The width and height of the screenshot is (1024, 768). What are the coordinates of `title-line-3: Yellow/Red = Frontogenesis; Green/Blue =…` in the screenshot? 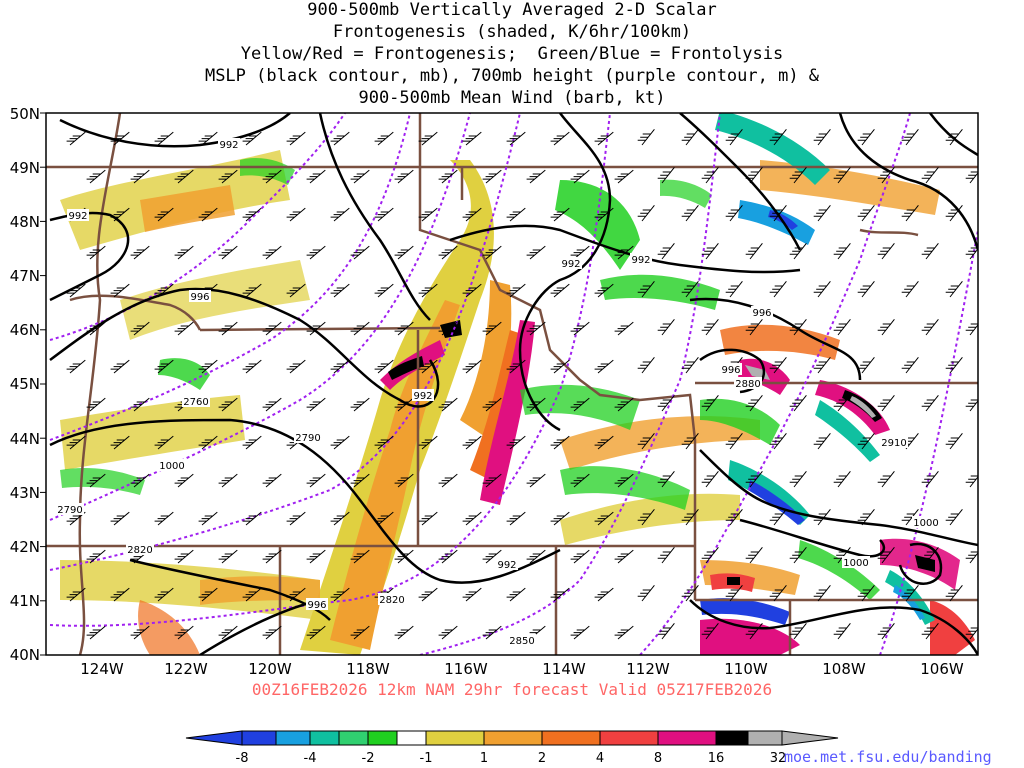 It's located at (512, 54).